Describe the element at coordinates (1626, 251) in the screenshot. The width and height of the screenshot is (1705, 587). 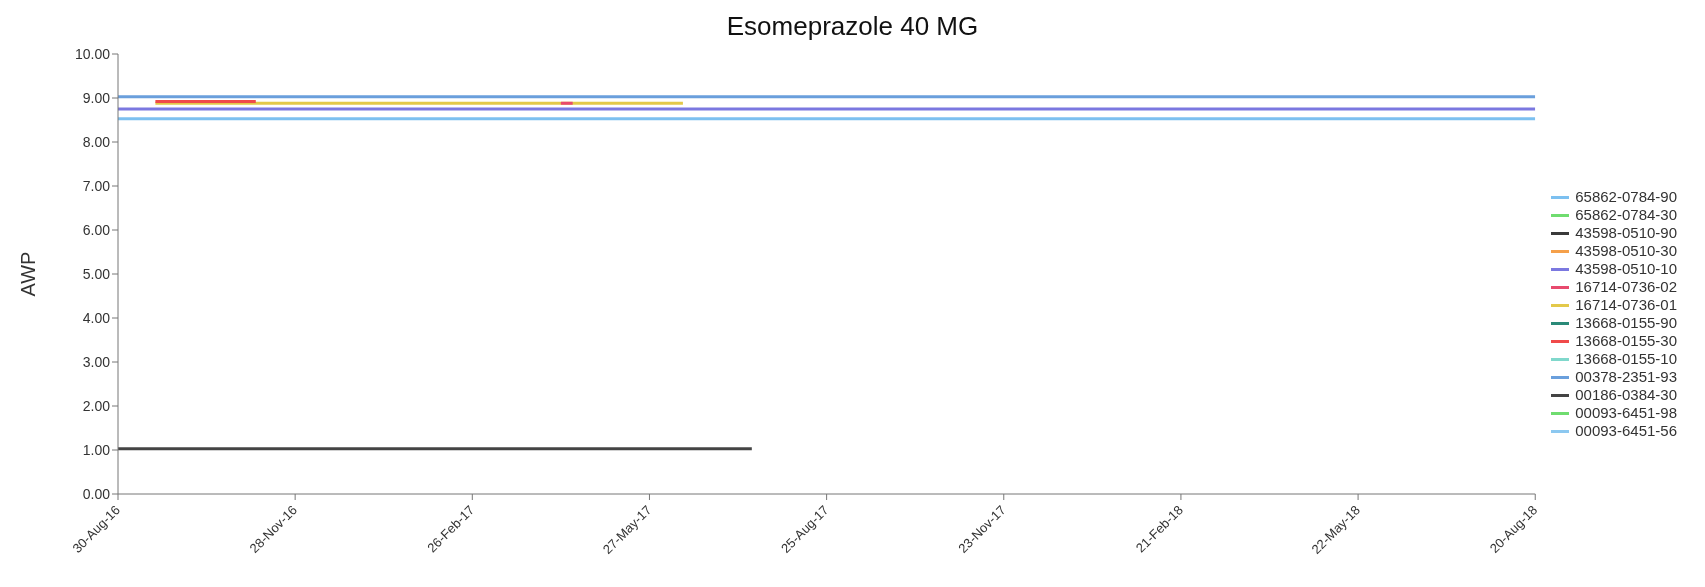
I see `legend-label: 43598-0510-30` at that location.